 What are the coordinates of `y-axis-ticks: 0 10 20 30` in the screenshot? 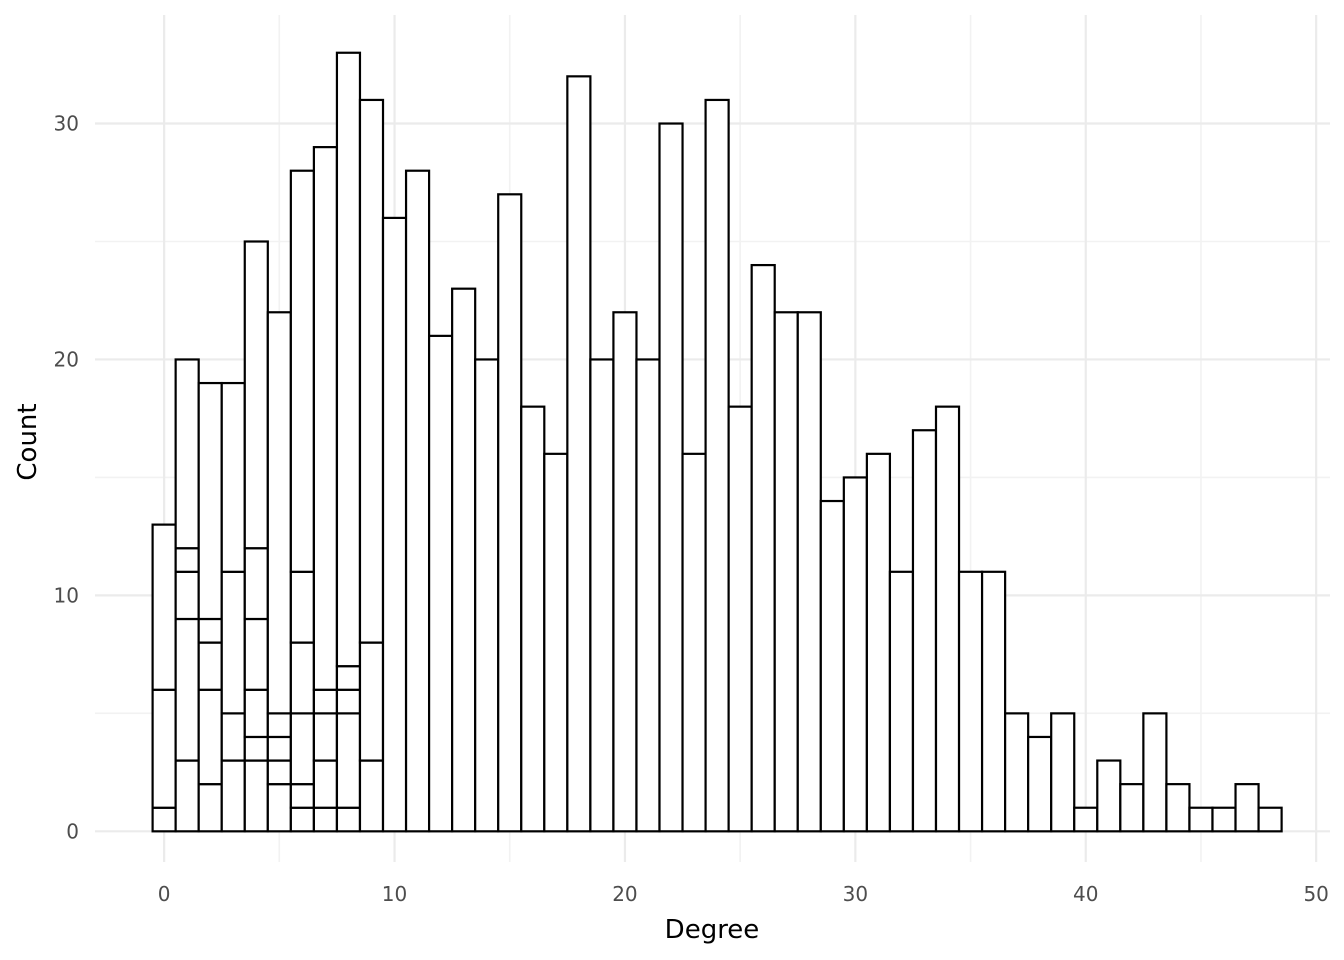 It's located at (66, 478).